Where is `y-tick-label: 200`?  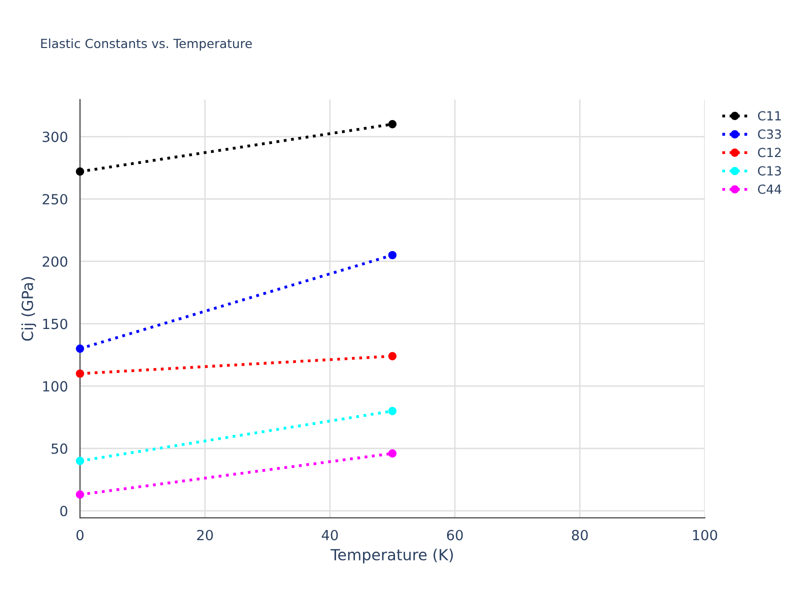 y-tick-label: 200 is located at coordinates (55, 261).